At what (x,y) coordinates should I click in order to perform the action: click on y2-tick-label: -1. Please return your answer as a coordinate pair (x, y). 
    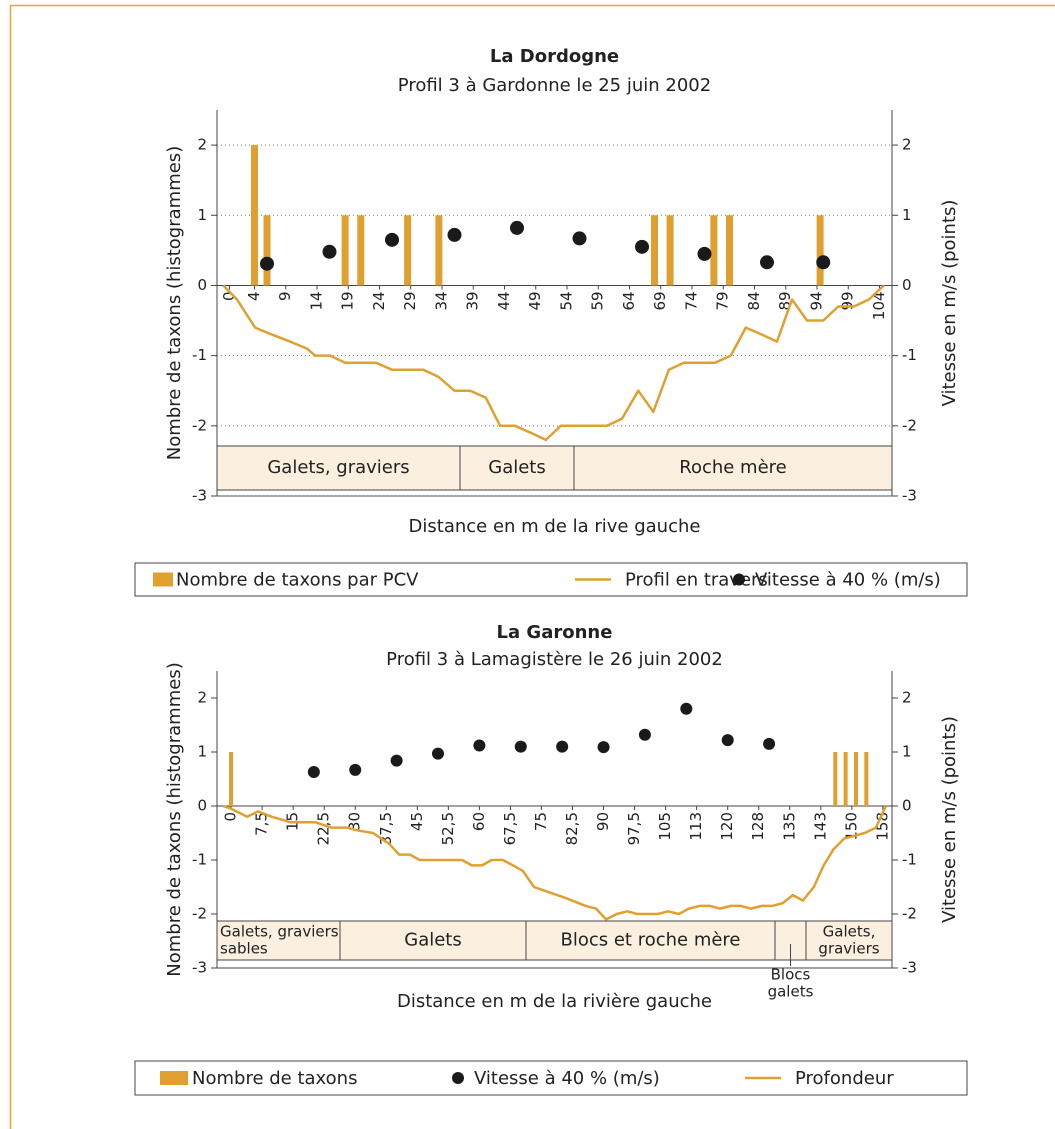
    Looking at the image, I should click on (909, 860).